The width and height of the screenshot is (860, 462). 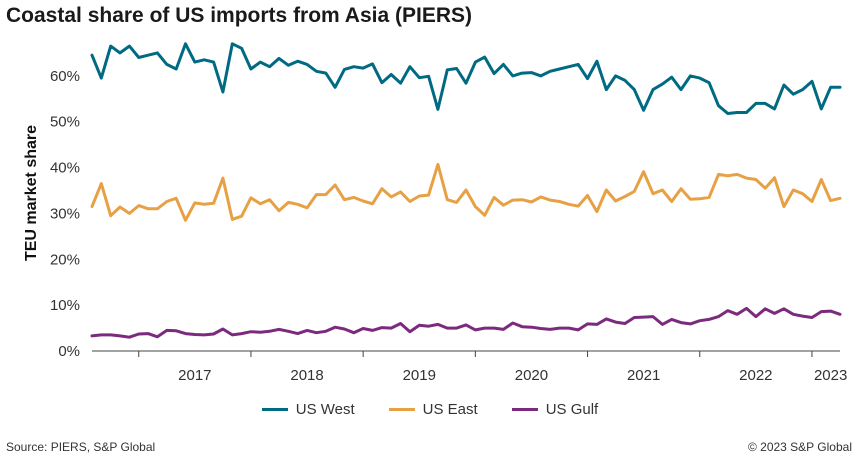 I want to click on x-tick-label: 2019, so click(x=419, y=375).